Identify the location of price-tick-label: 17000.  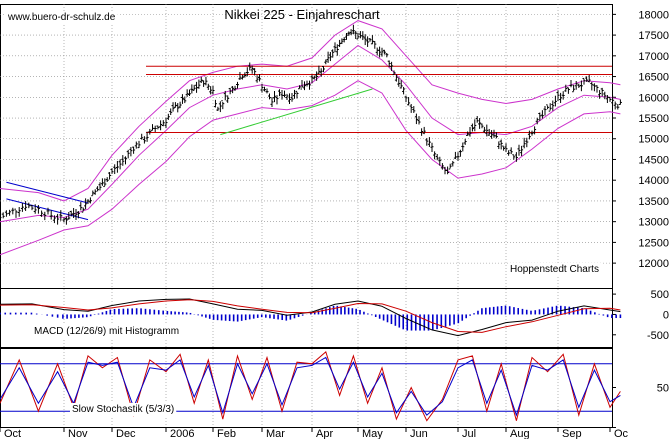
(653, 57).